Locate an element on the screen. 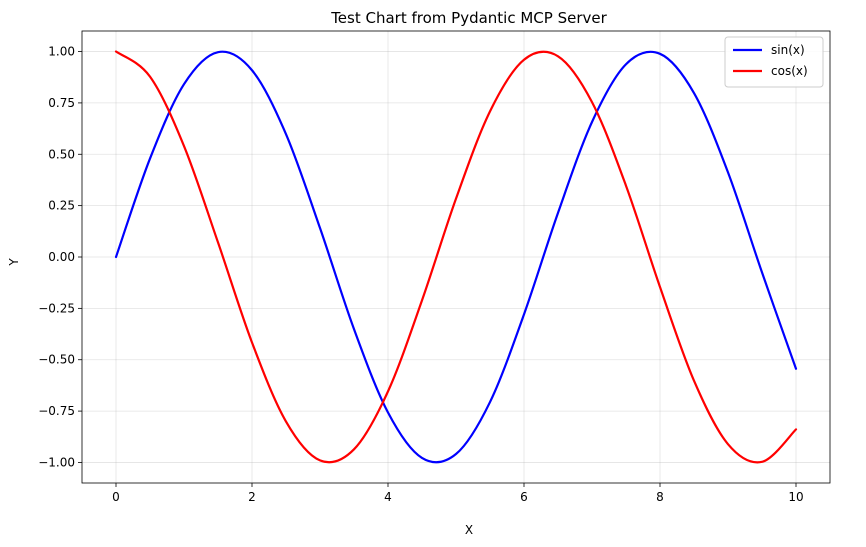  legend-label: cos(x) is located at coordinates (789, 71).